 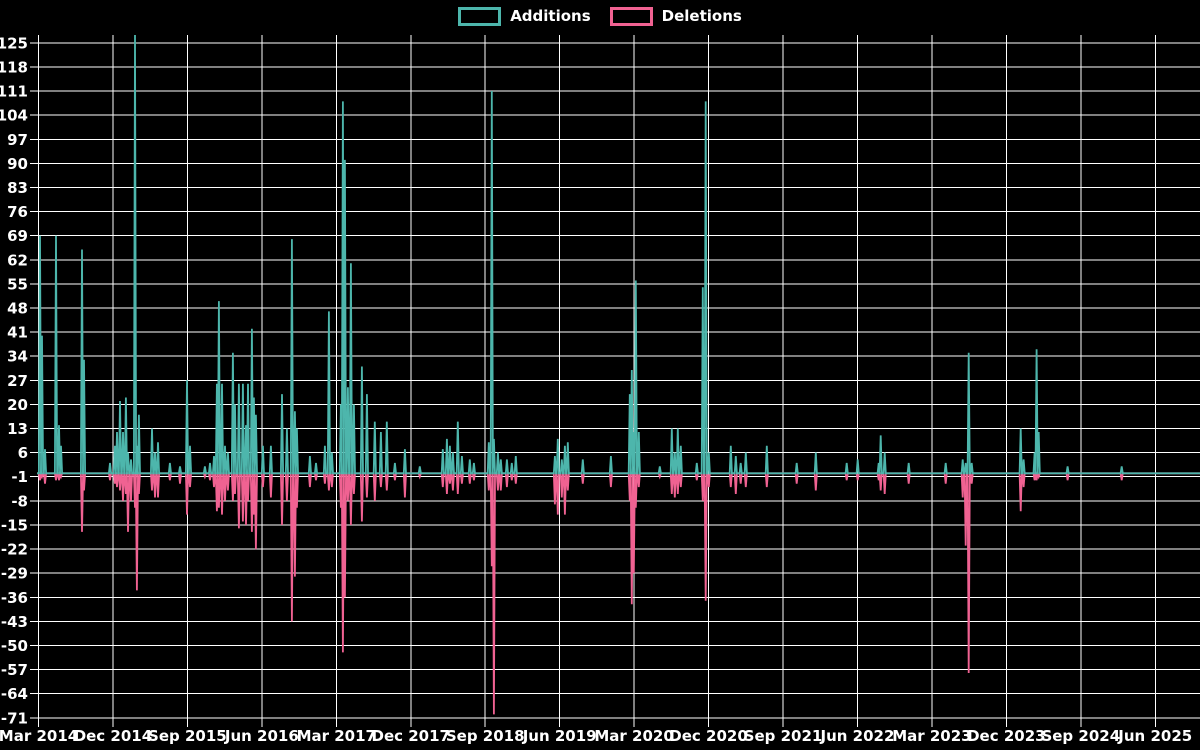 I want to click on y-axis-tick-label: 62, so click(x=17, y=260).